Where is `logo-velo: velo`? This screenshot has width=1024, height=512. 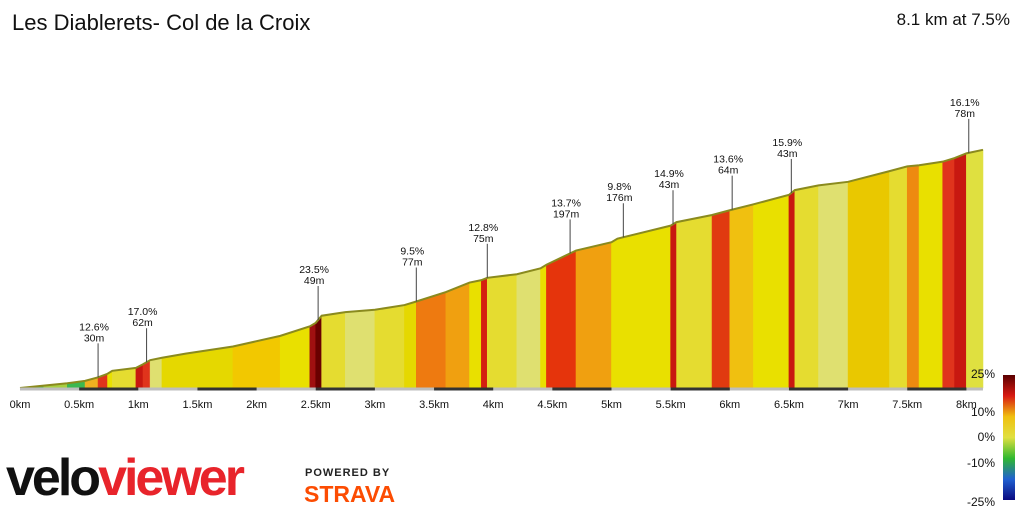
logo-velo: velo is located at coordinates (53, 478).